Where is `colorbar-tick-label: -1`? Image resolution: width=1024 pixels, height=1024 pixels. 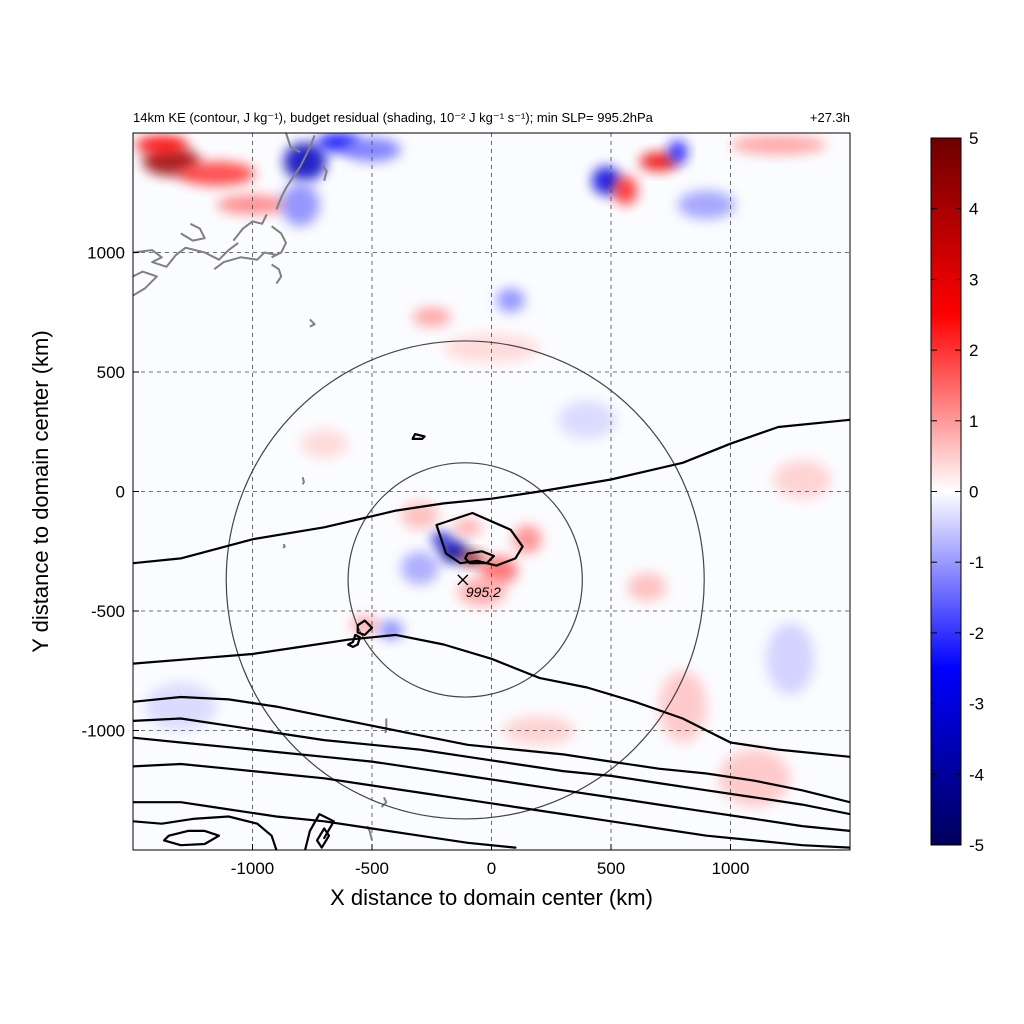
colorbar-tick-label: -1 is located at coordinates (976, 562).